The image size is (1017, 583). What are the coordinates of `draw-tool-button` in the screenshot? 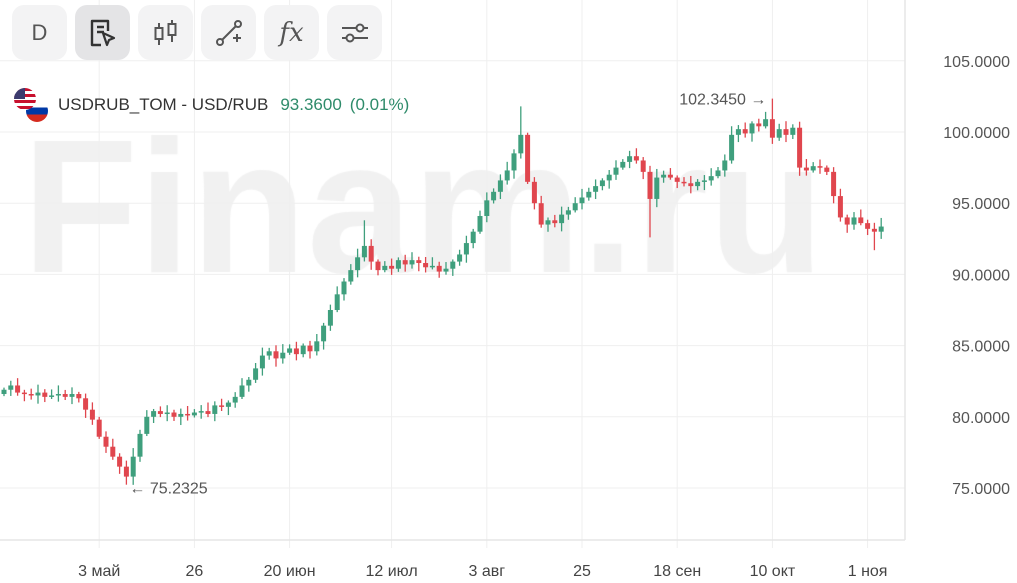 It's located at (228, 32).